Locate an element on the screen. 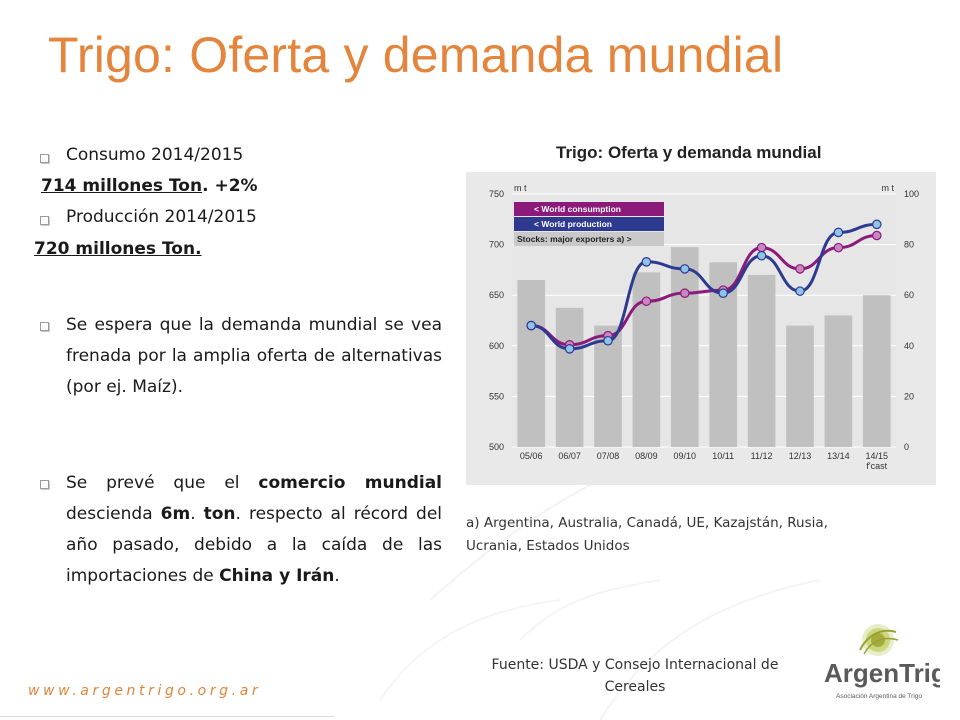  x-tick-label: 10/11 is located at coordinates (723, 456).